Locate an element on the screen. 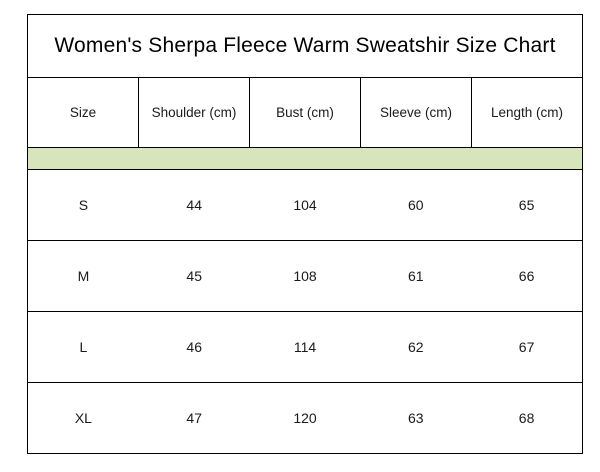 This screenshot has height=472, width=600. header-shoulder: Shoulder (cm) is located at coordinates (194, 112).